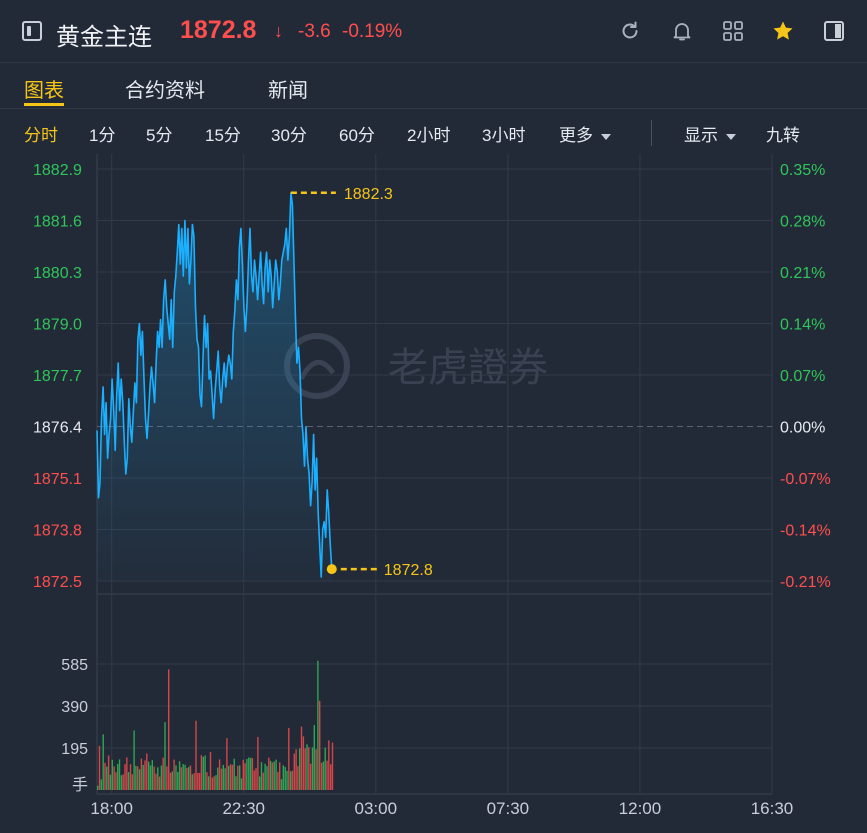  I want to click on volume-bars, so click(215, 725).